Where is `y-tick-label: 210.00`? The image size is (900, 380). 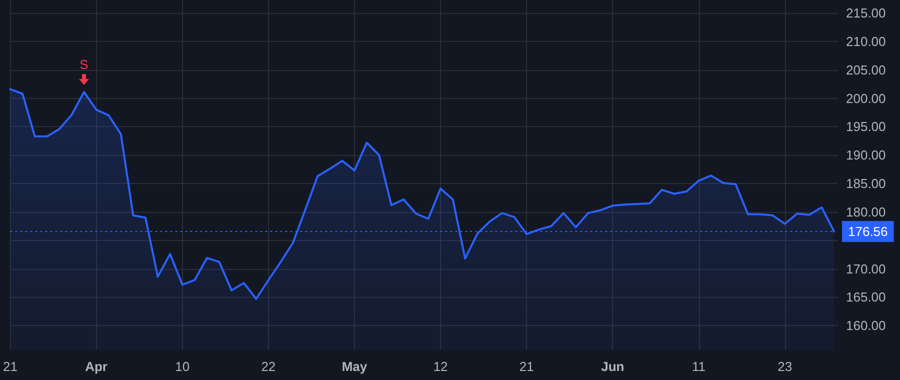 y-tick-label: 210.00 is located at coordinates (866, 41).